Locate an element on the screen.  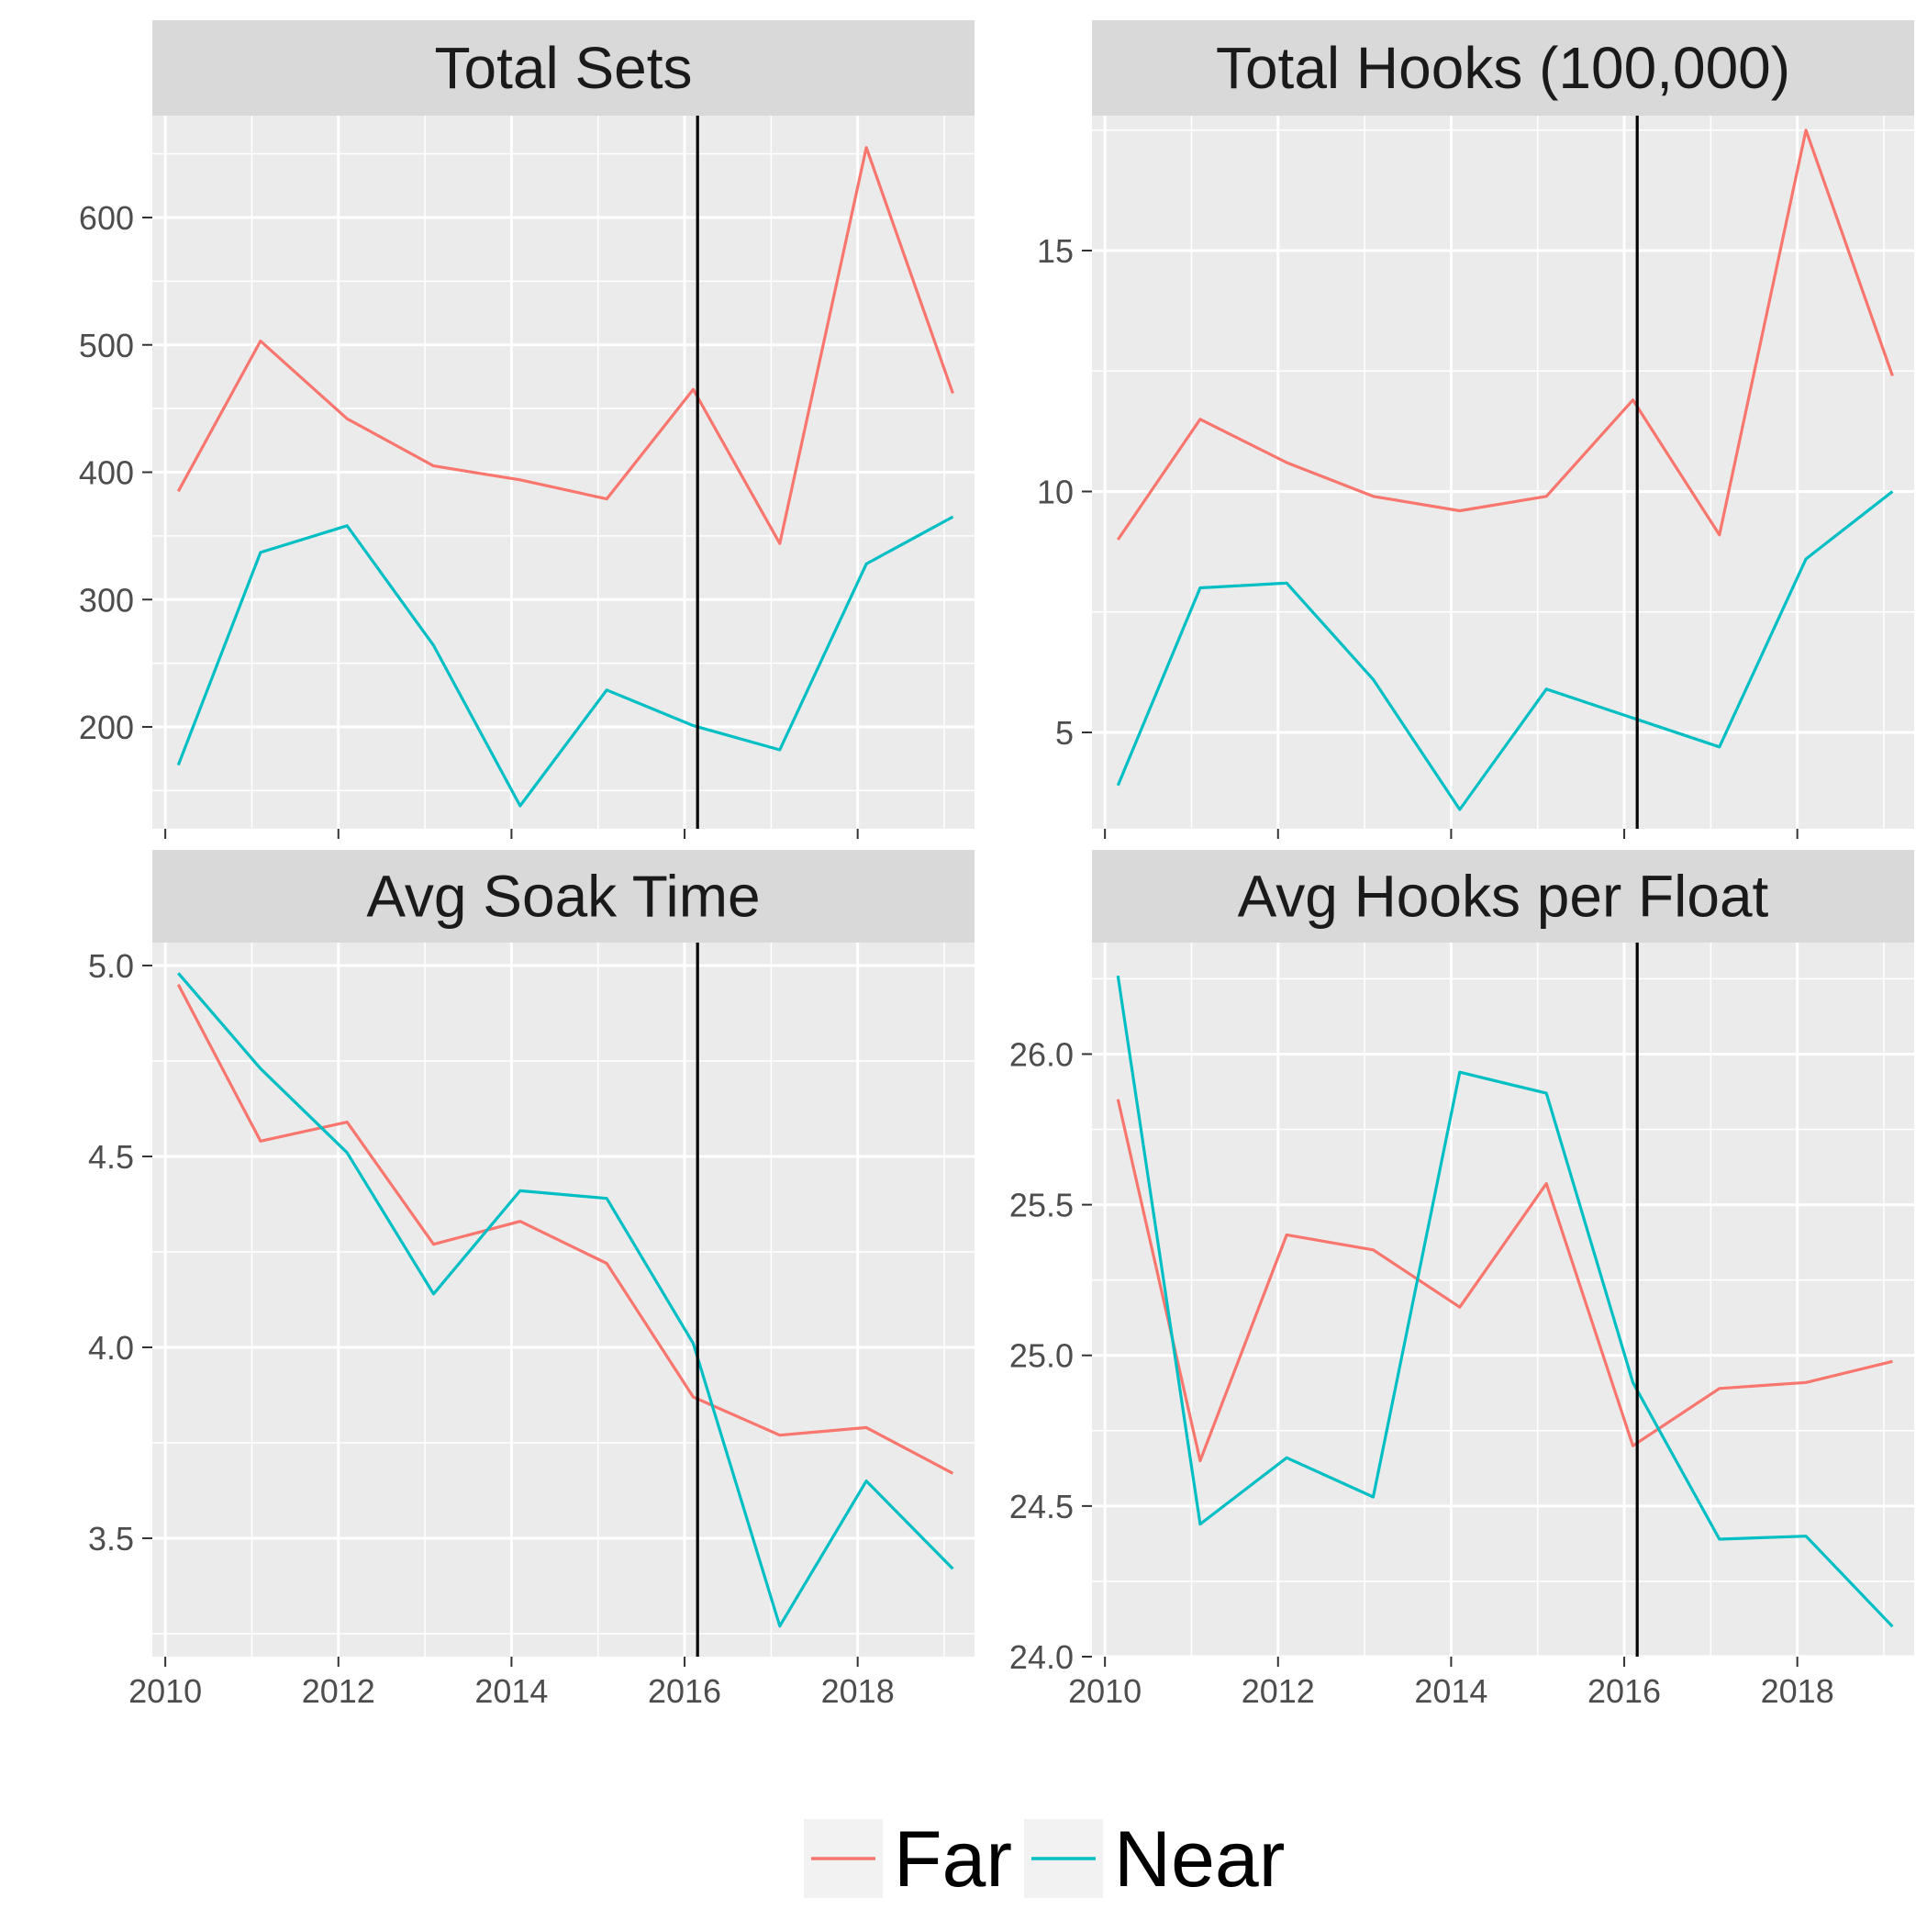
y-tick-label: 25.0 is located at coordinates (1041, 1356).